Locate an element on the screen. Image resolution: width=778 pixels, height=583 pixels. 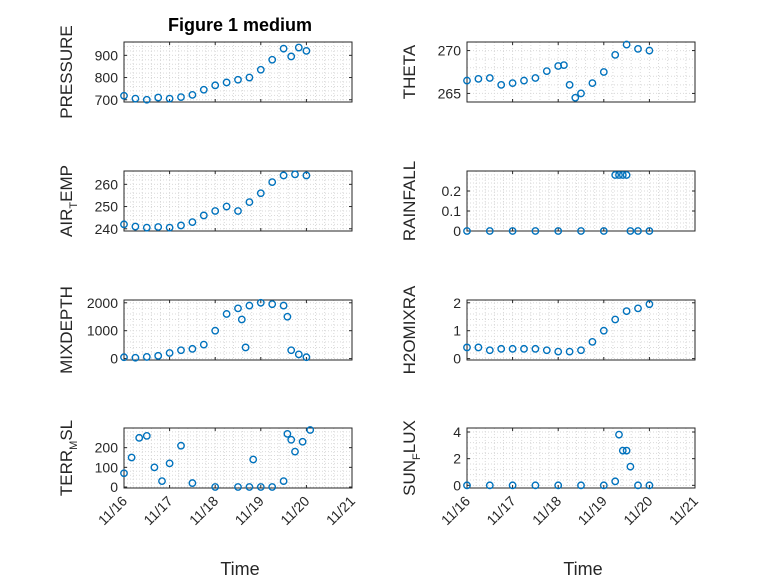
y-axis-label: MIXDEPTH is located at coordinates (66, 330).